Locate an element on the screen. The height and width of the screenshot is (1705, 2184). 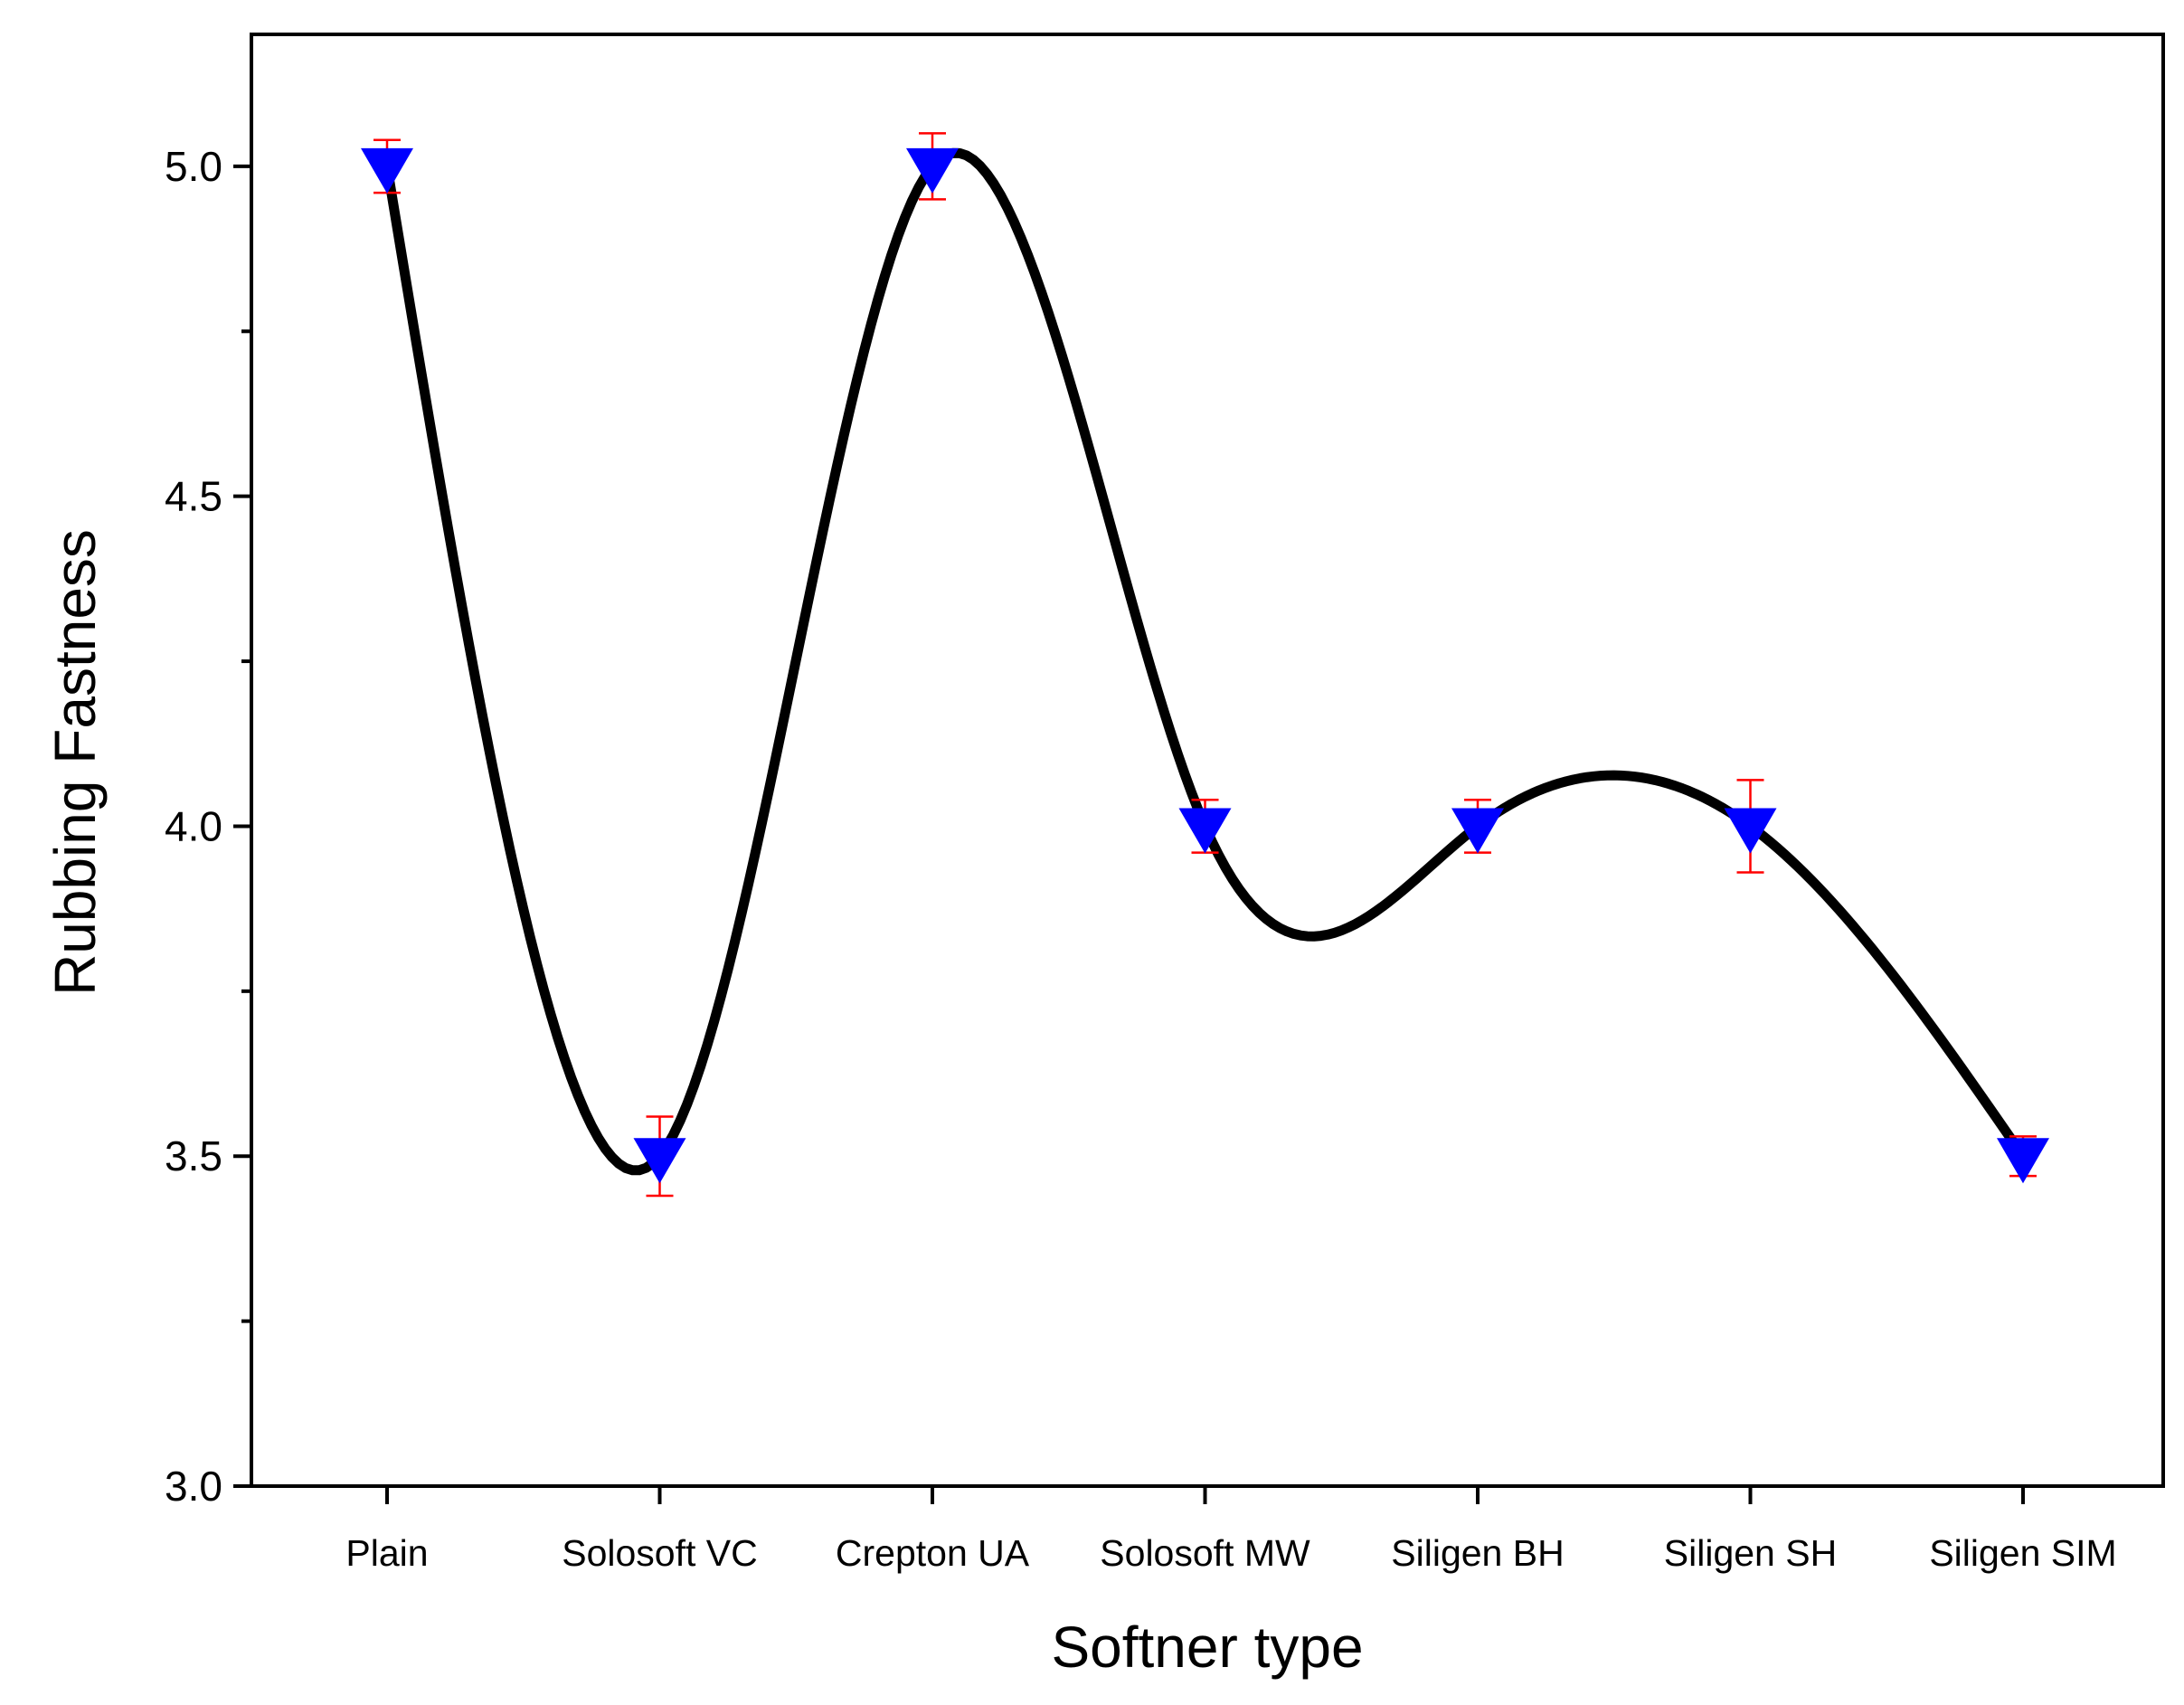
y-tick-label: 4.0 is located at coordinates (193, 825).